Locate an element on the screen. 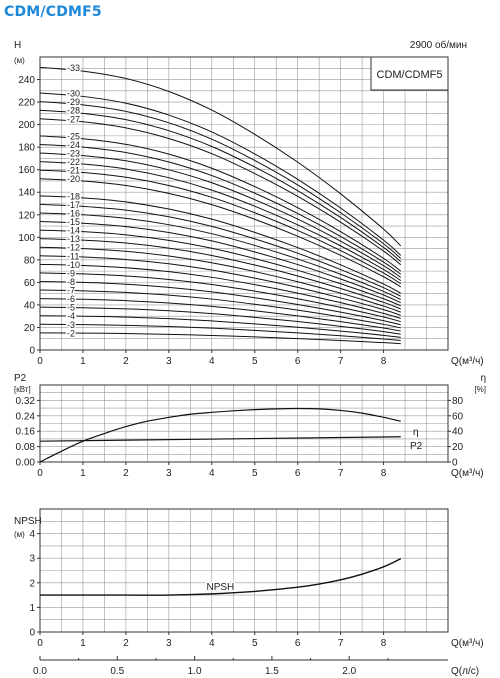  npsh-y-tick-label: 2 is located at coordinates (32, 583).